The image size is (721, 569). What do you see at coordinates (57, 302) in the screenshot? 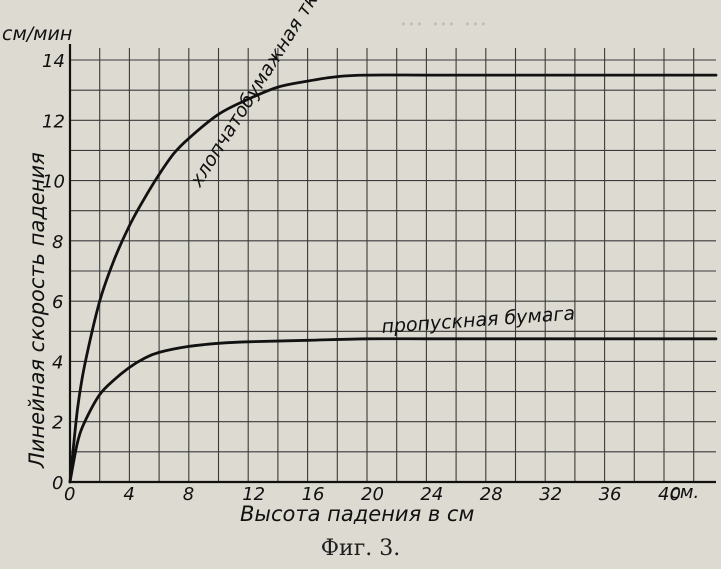
I see `y-tick-label: 6` at bounding box center [57, 302].